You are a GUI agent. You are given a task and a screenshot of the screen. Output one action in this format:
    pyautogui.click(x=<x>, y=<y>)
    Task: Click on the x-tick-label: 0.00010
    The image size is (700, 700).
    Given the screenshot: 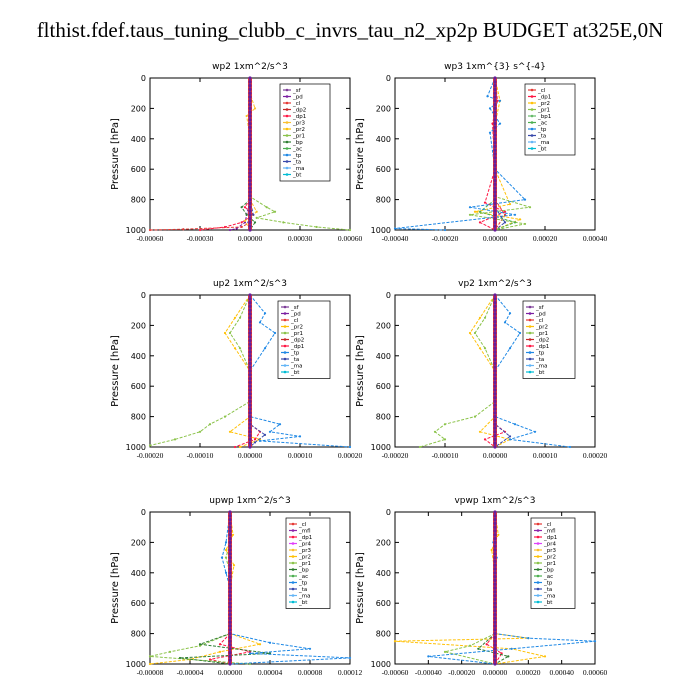 What is the action you would take?
    pyautogui.click(x=300, y=455)
    